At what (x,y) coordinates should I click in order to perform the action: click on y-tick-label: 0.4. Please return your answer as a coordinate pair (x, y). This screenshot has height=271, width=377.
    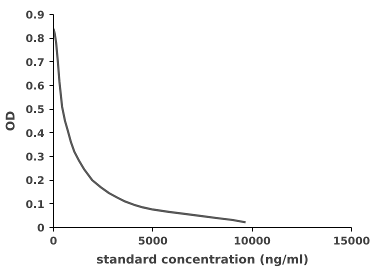
    Looking at the image, I should click on (35, 133).